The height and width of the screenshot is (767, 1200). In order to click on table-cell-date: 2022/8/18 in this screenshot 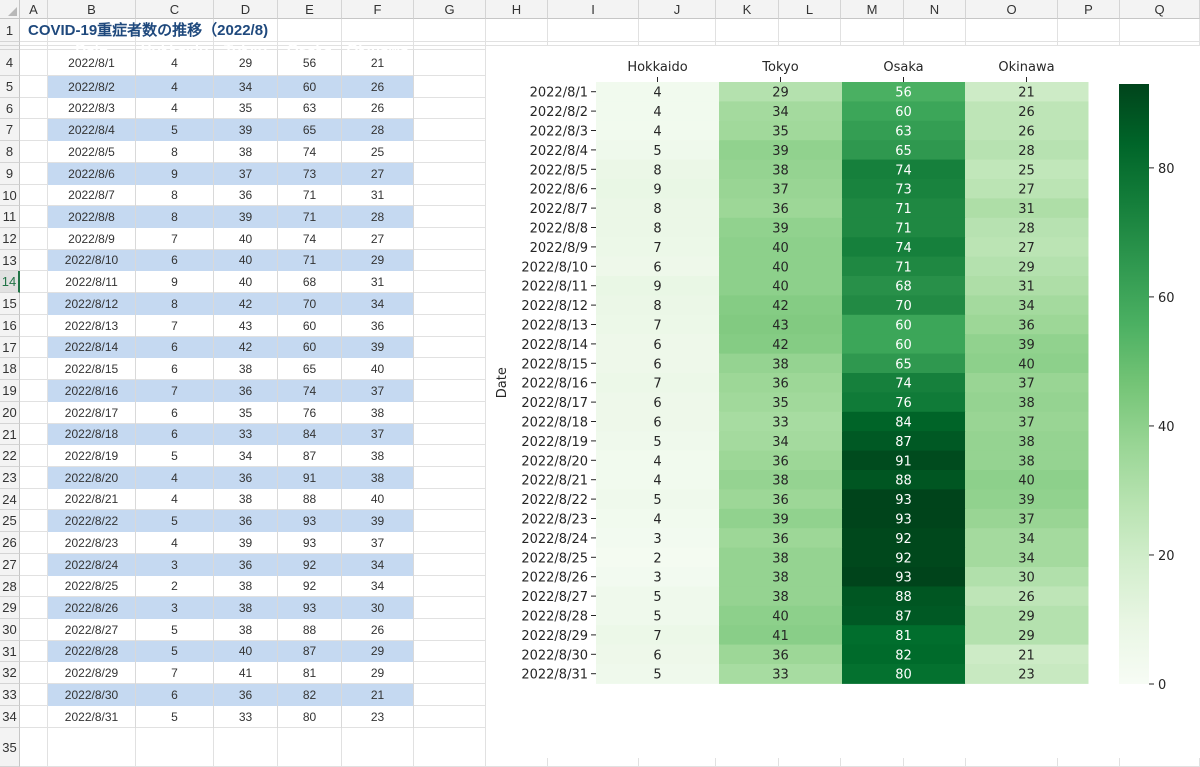, I will do `click(92, 434)`.